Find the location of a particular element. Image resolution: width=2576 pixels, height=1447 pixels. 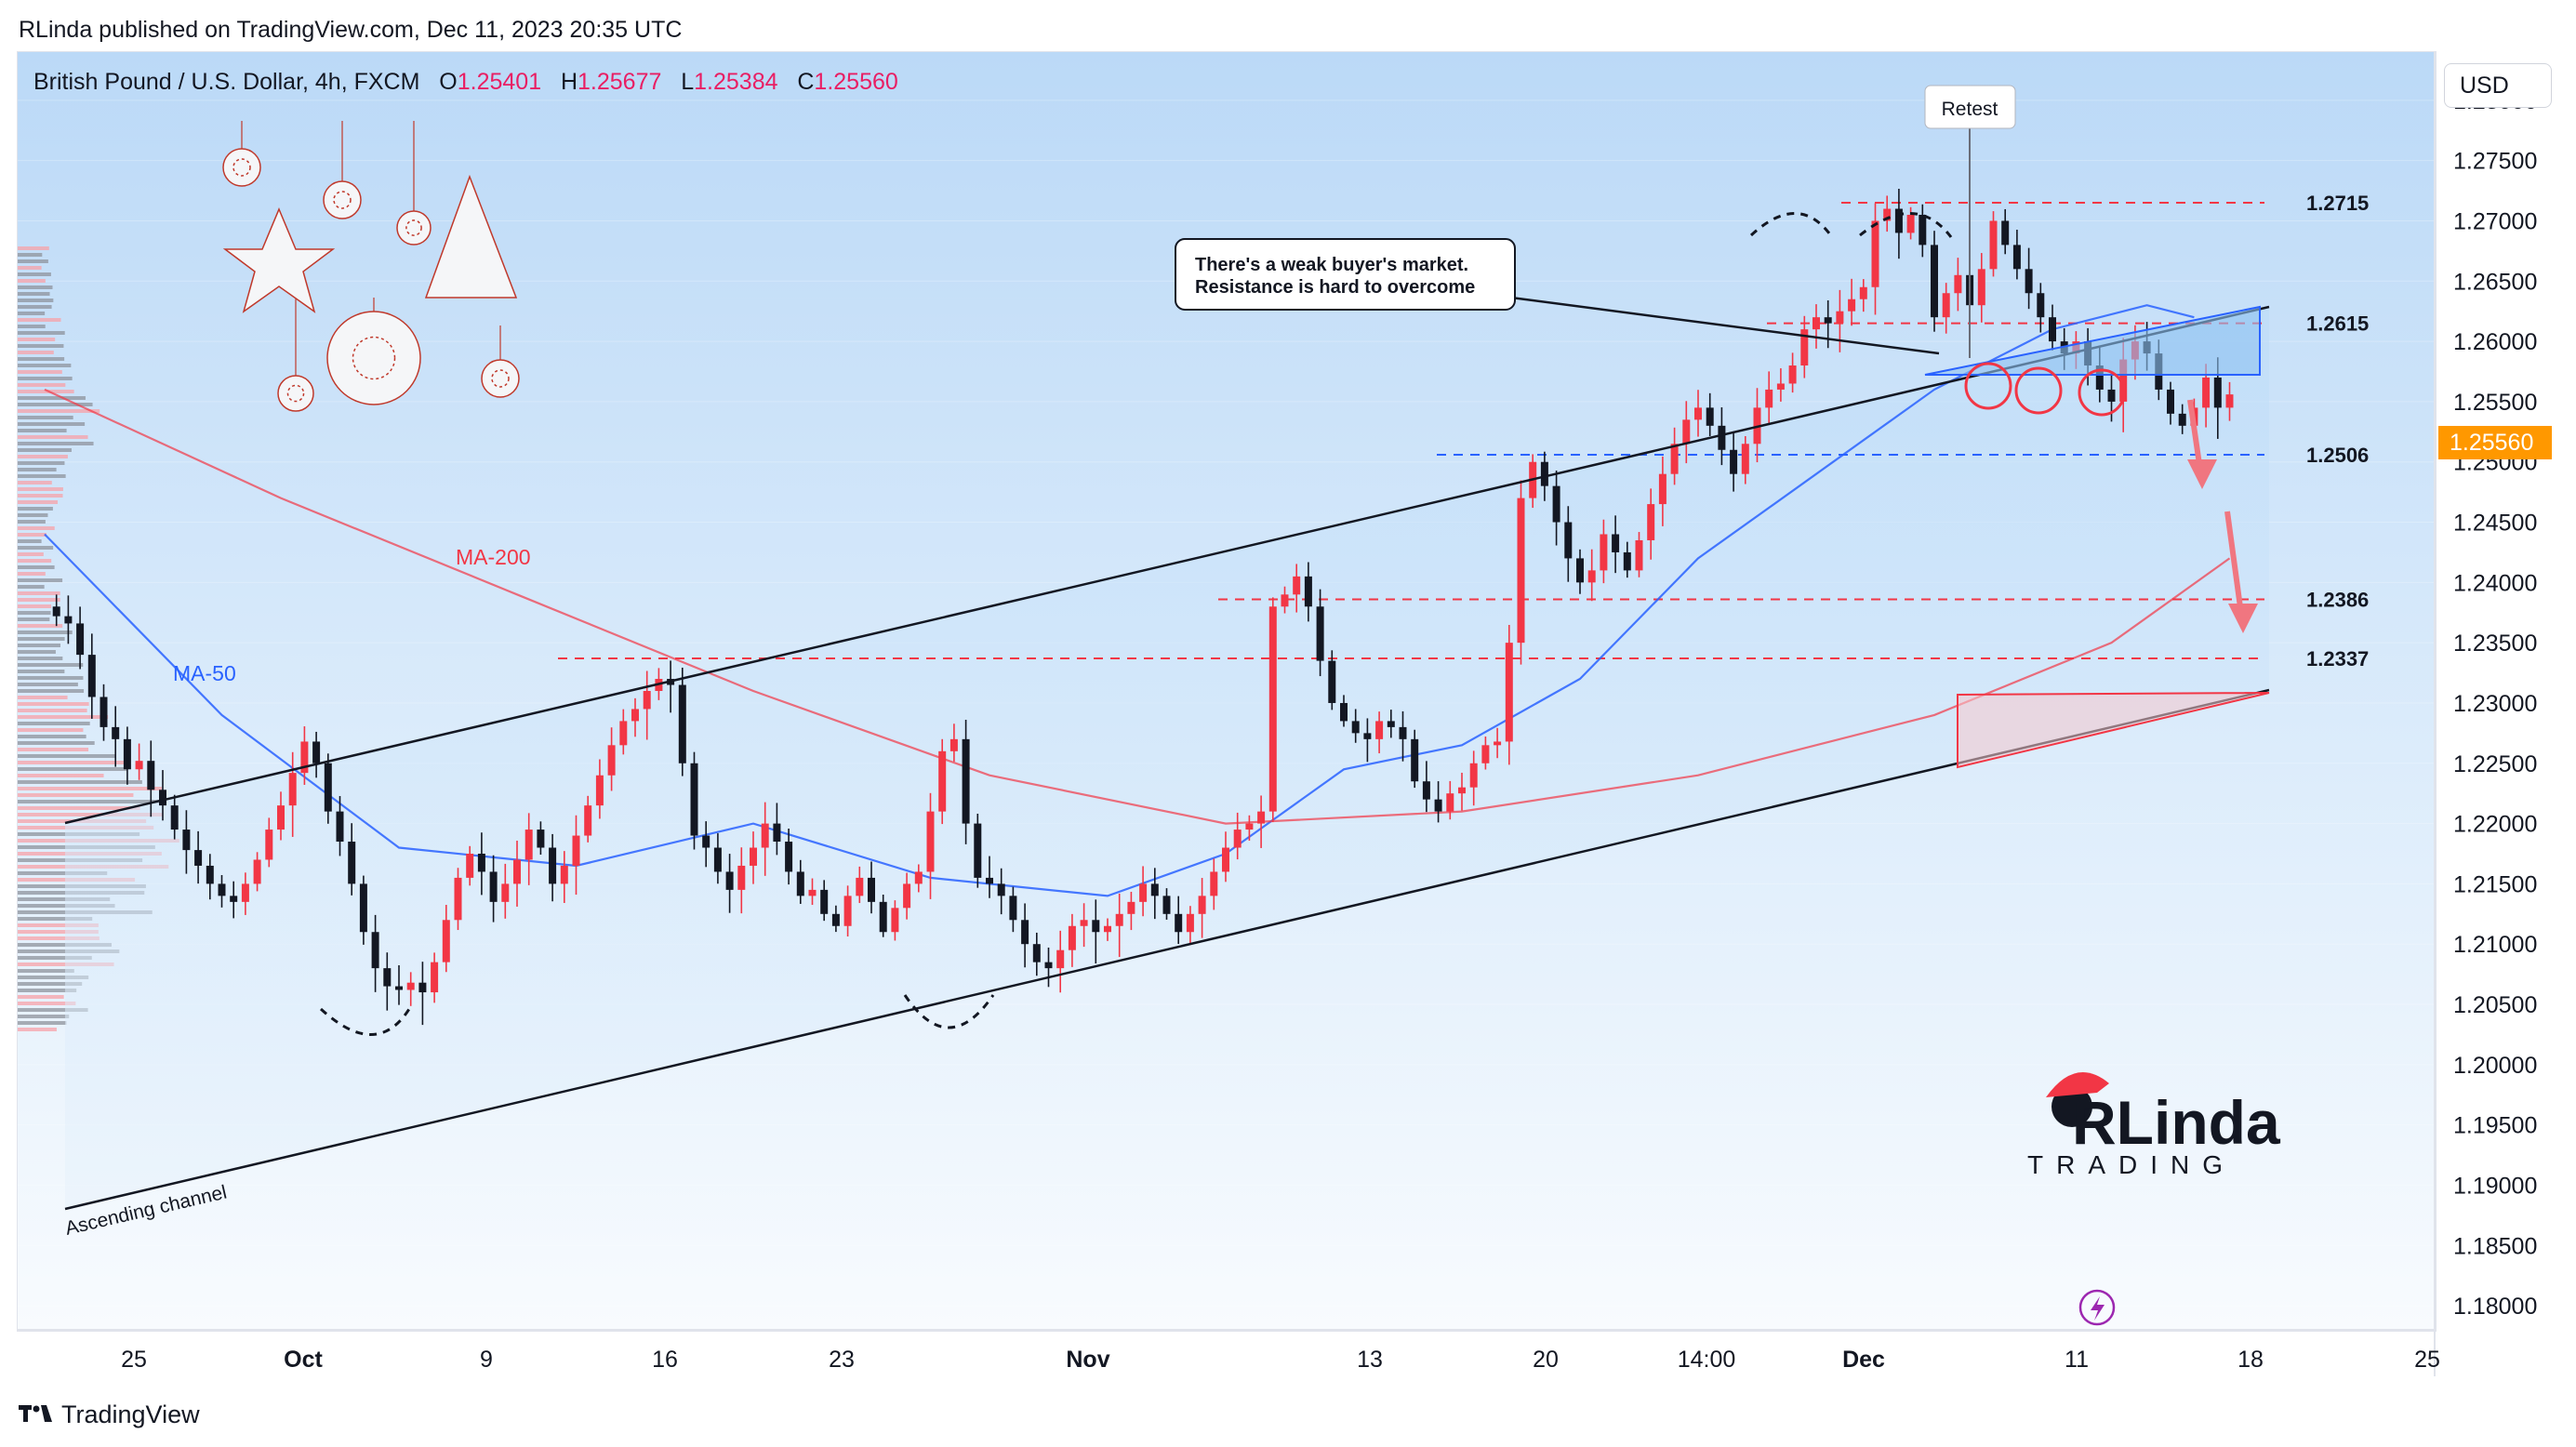

symbol-name: British Pound / U.S. Dollar, 4h, FXCM is located at coordinates (226, 82).